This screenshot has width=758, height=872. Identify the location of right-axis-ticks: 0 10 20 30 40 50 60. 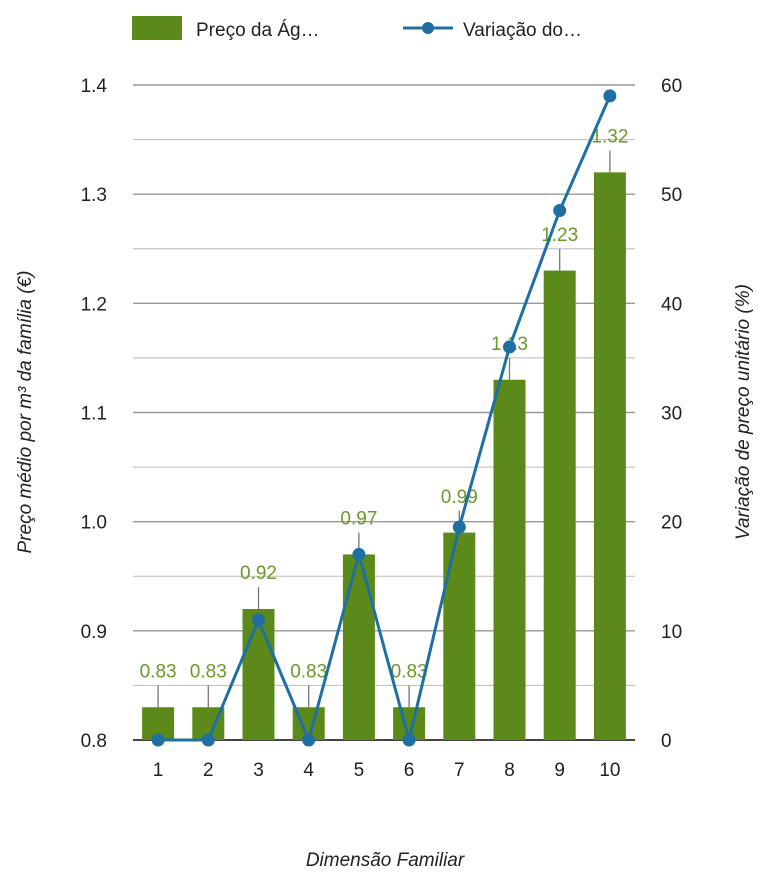
(671, 414).